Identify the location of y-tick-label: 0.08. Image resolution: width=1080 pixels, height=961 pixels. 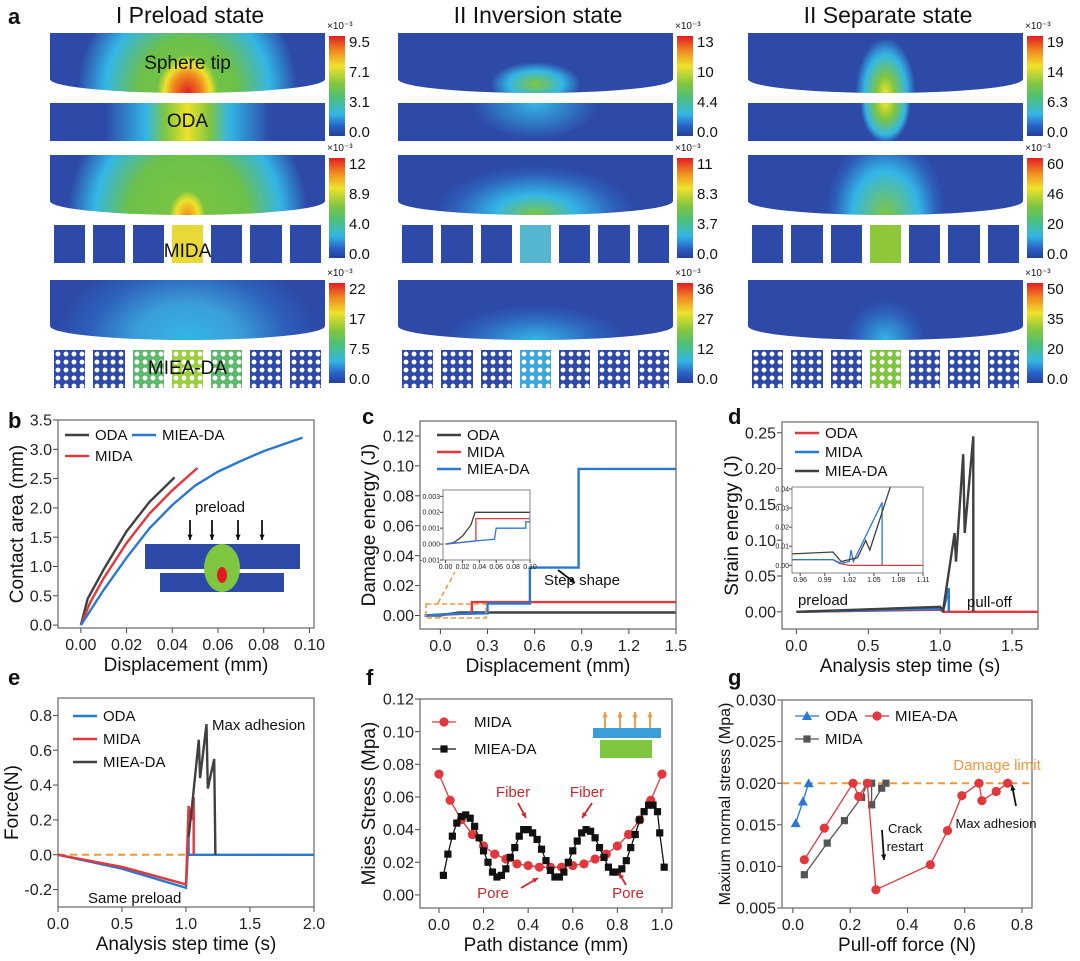
(398, 765).